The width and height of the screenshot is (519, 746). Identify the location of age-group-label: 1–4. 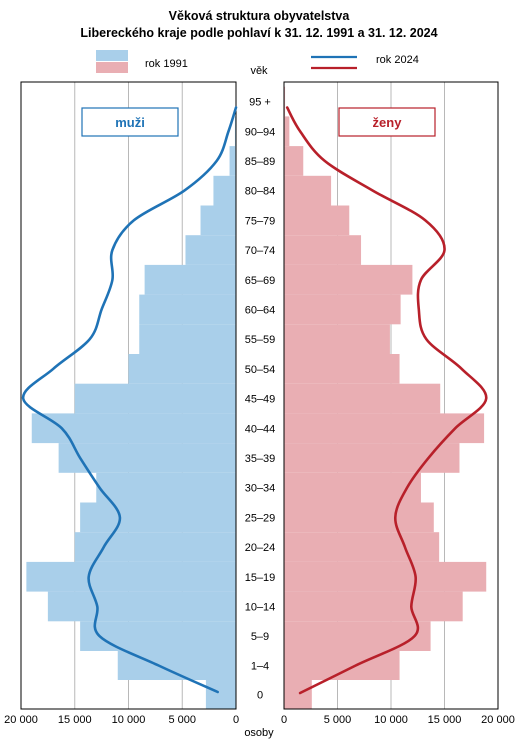
(260, 667).